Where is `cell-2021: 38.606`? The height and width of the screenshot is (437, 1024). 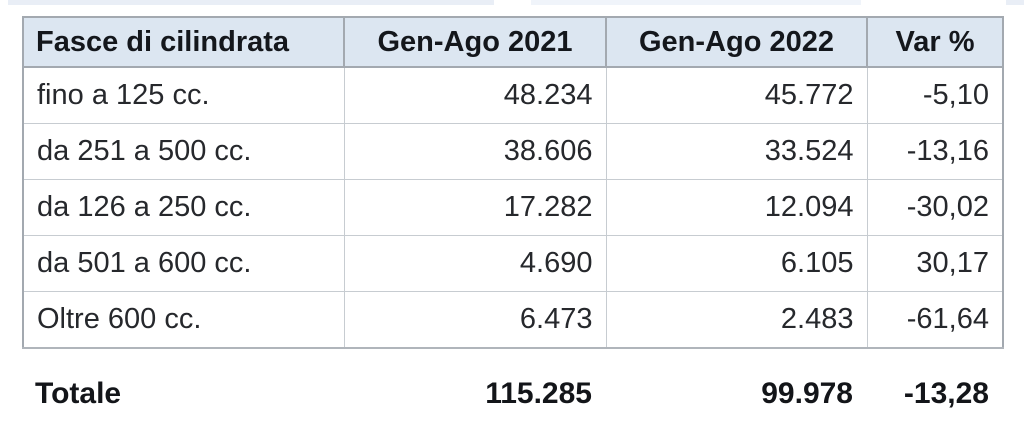 cell-2021: 38.606 is located at coordinates (475, 151).